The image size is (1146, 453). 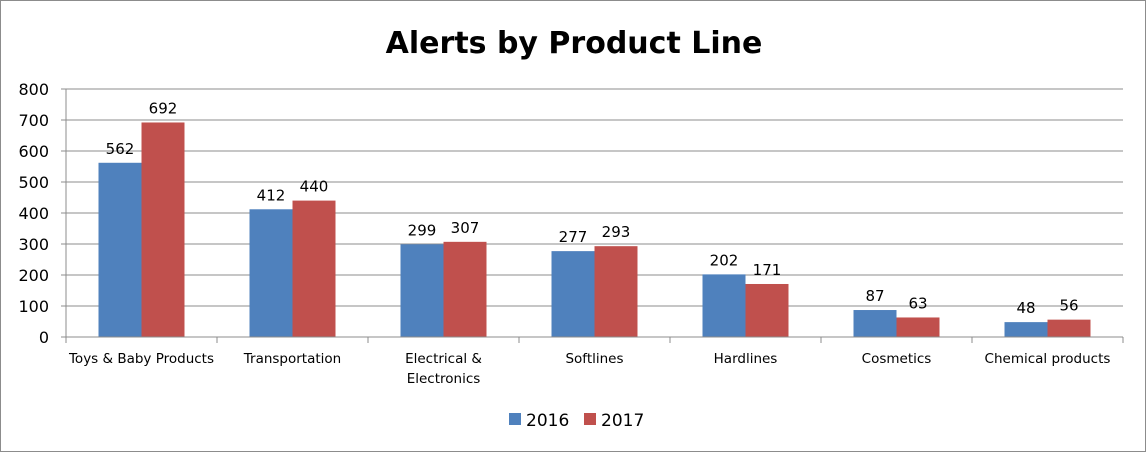 I want to click on y-tick-label: 200, so click(x=33, y=275).